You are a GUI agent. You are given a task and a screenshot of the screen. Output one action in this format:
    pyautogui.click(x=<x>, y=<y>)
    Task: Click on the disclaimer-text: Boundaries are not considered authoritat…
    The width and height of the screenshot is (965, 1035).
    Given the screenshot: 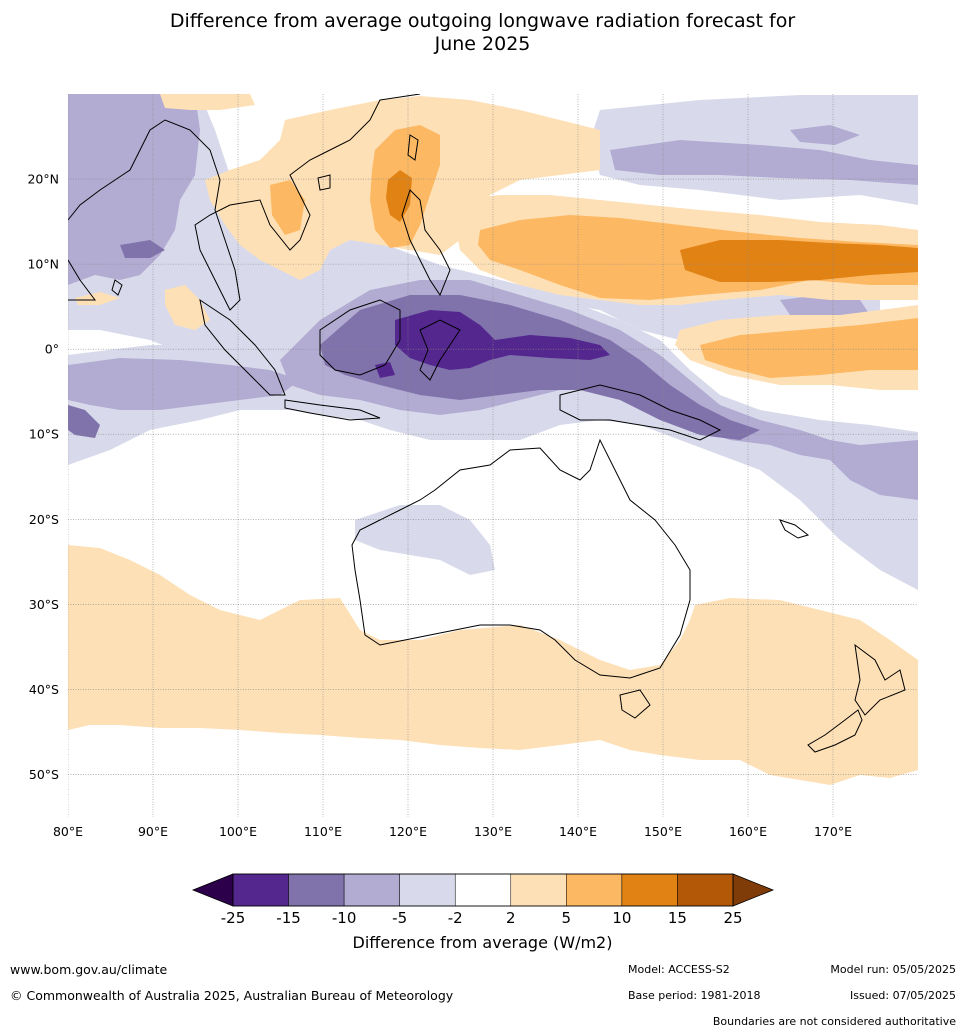 What is the action you would take?
    pyautogui.click(x=834, y=1021)
    